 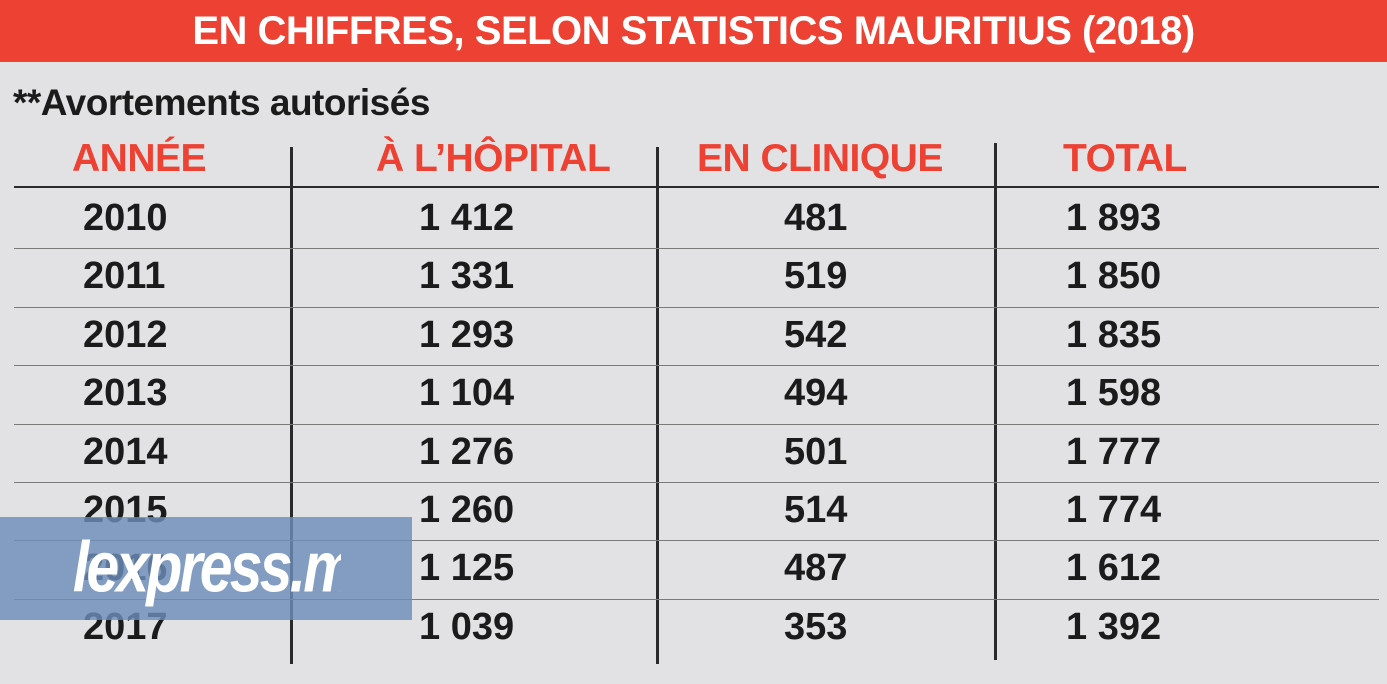 What do you see at coordinates (493, 158) in the screenshot?
I see `header-hospital: À L’HÔPITAL` at bounding box center [493, 158].